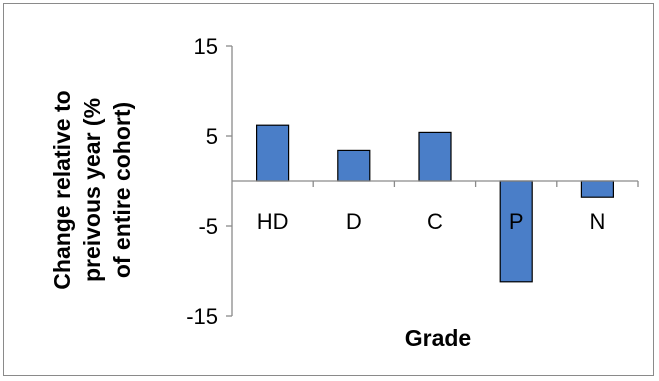 The image size is (659, 381). What do you see at coordinates (202, 316) in the screenshot?
I see `y-tick-label: -15` at bounding box center [202, 316].